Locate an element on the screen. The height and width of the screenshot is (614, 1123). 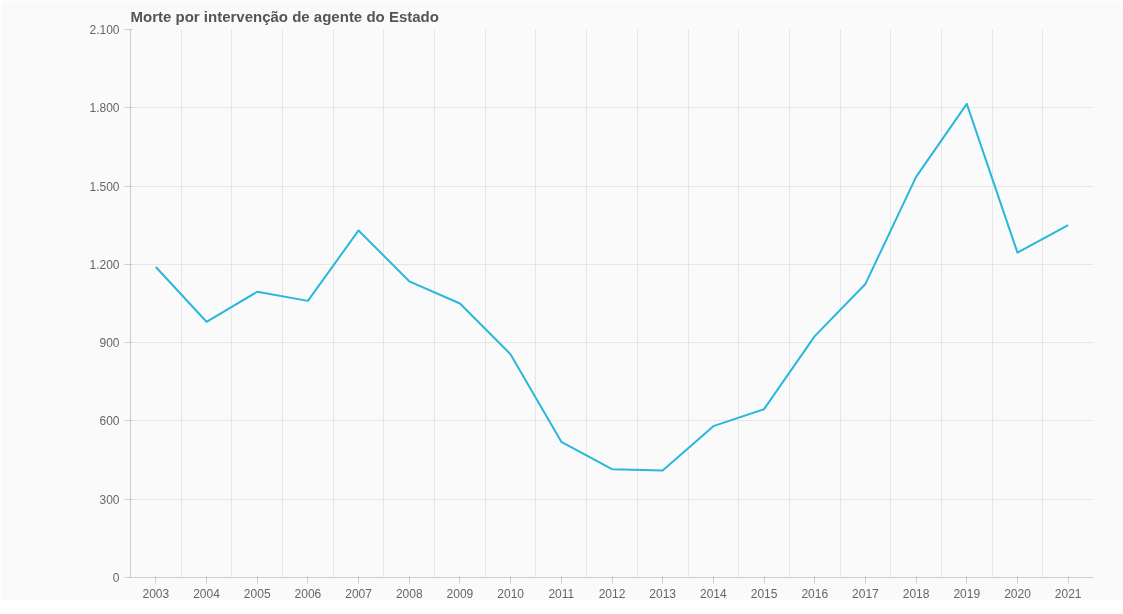
x-tick-label: 2018 is located at coordinates (916, 593).